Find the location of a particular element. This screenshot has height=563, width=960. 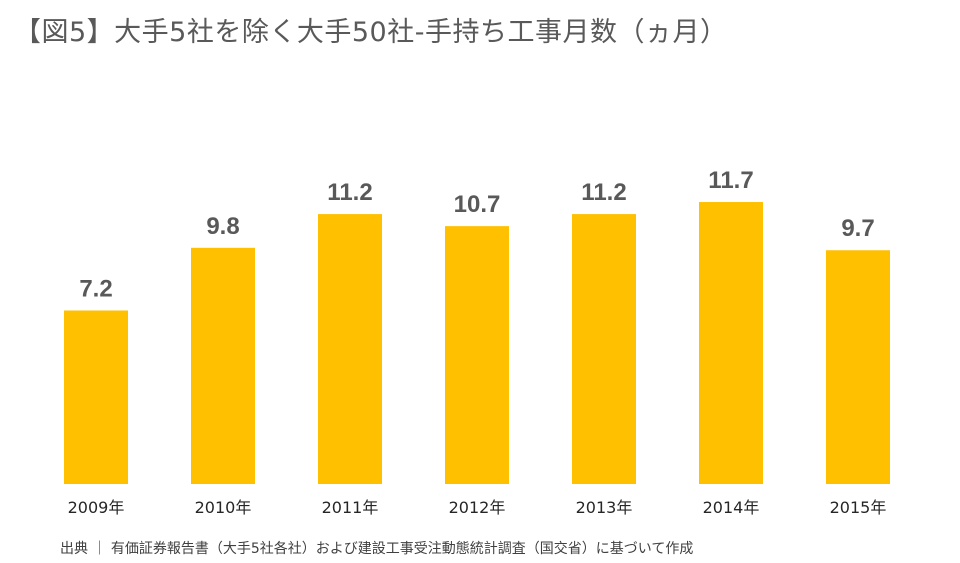

x-tick-label: 2010年 is located at coordinates (223, 507).